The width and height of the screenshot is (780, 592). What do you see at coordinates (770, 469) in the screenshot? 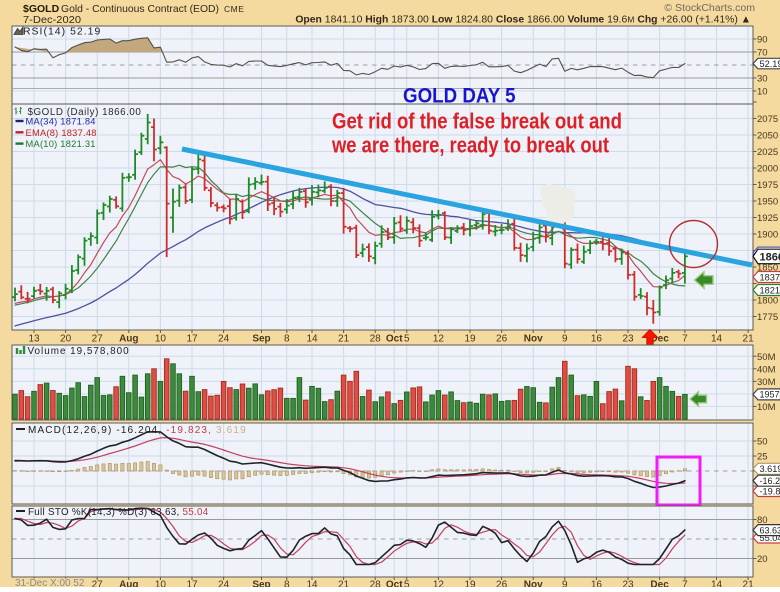
I see `svg-text: 3.619` at bounding box center [770, 469].